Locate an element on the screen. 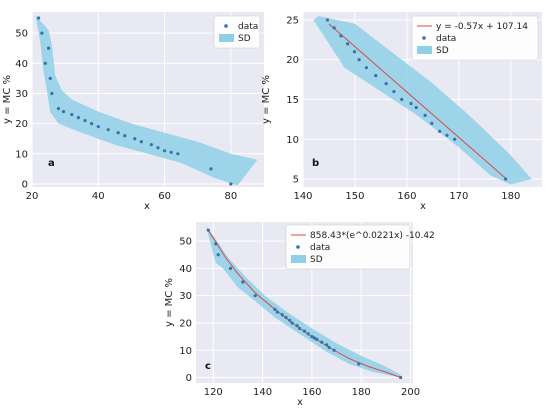  panel-b-x-axis-label: x is located at coordinates (423, 206).